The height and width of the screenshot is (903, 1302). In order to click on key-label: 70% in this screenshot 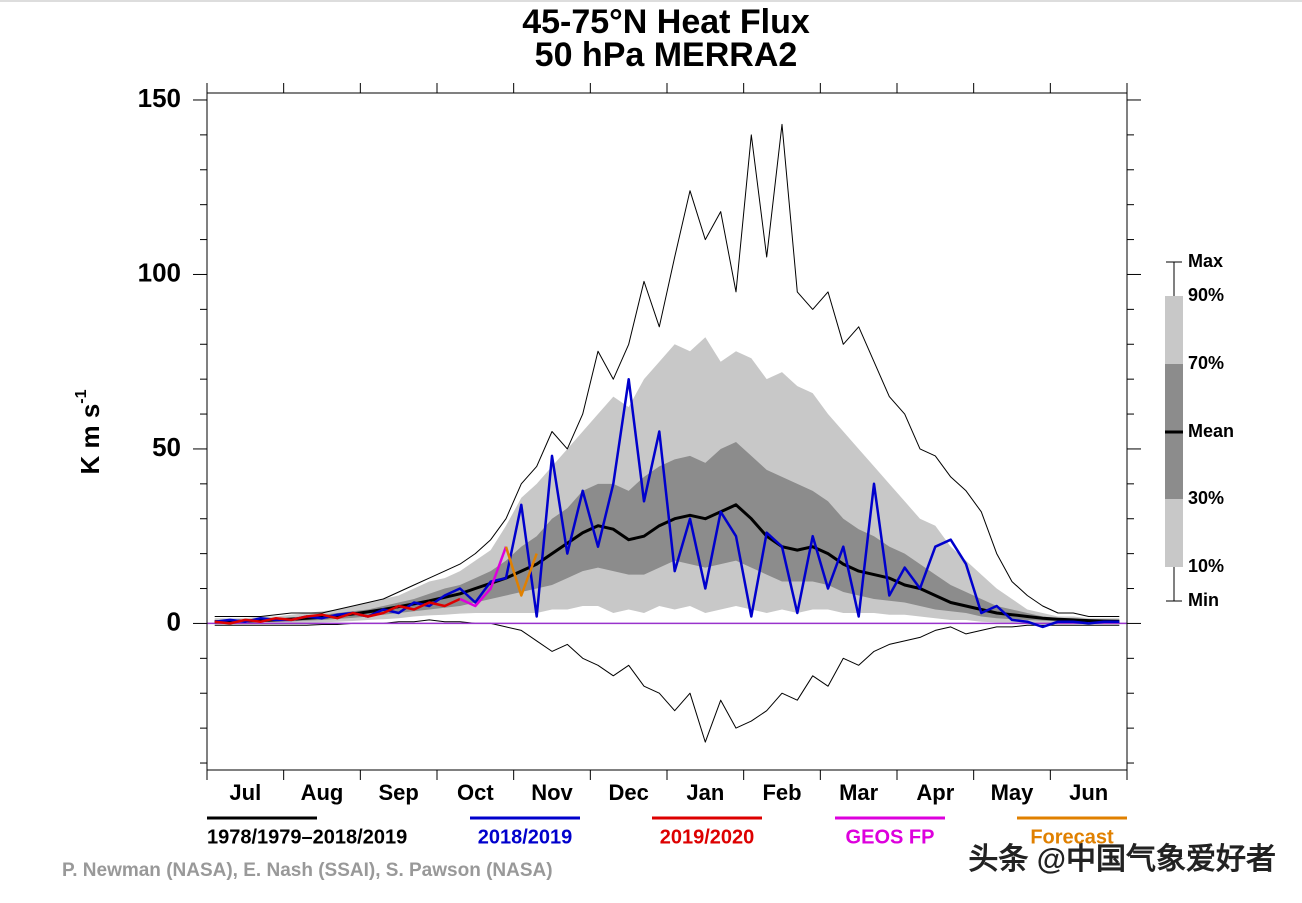, I will do `click(1206, 363)`.